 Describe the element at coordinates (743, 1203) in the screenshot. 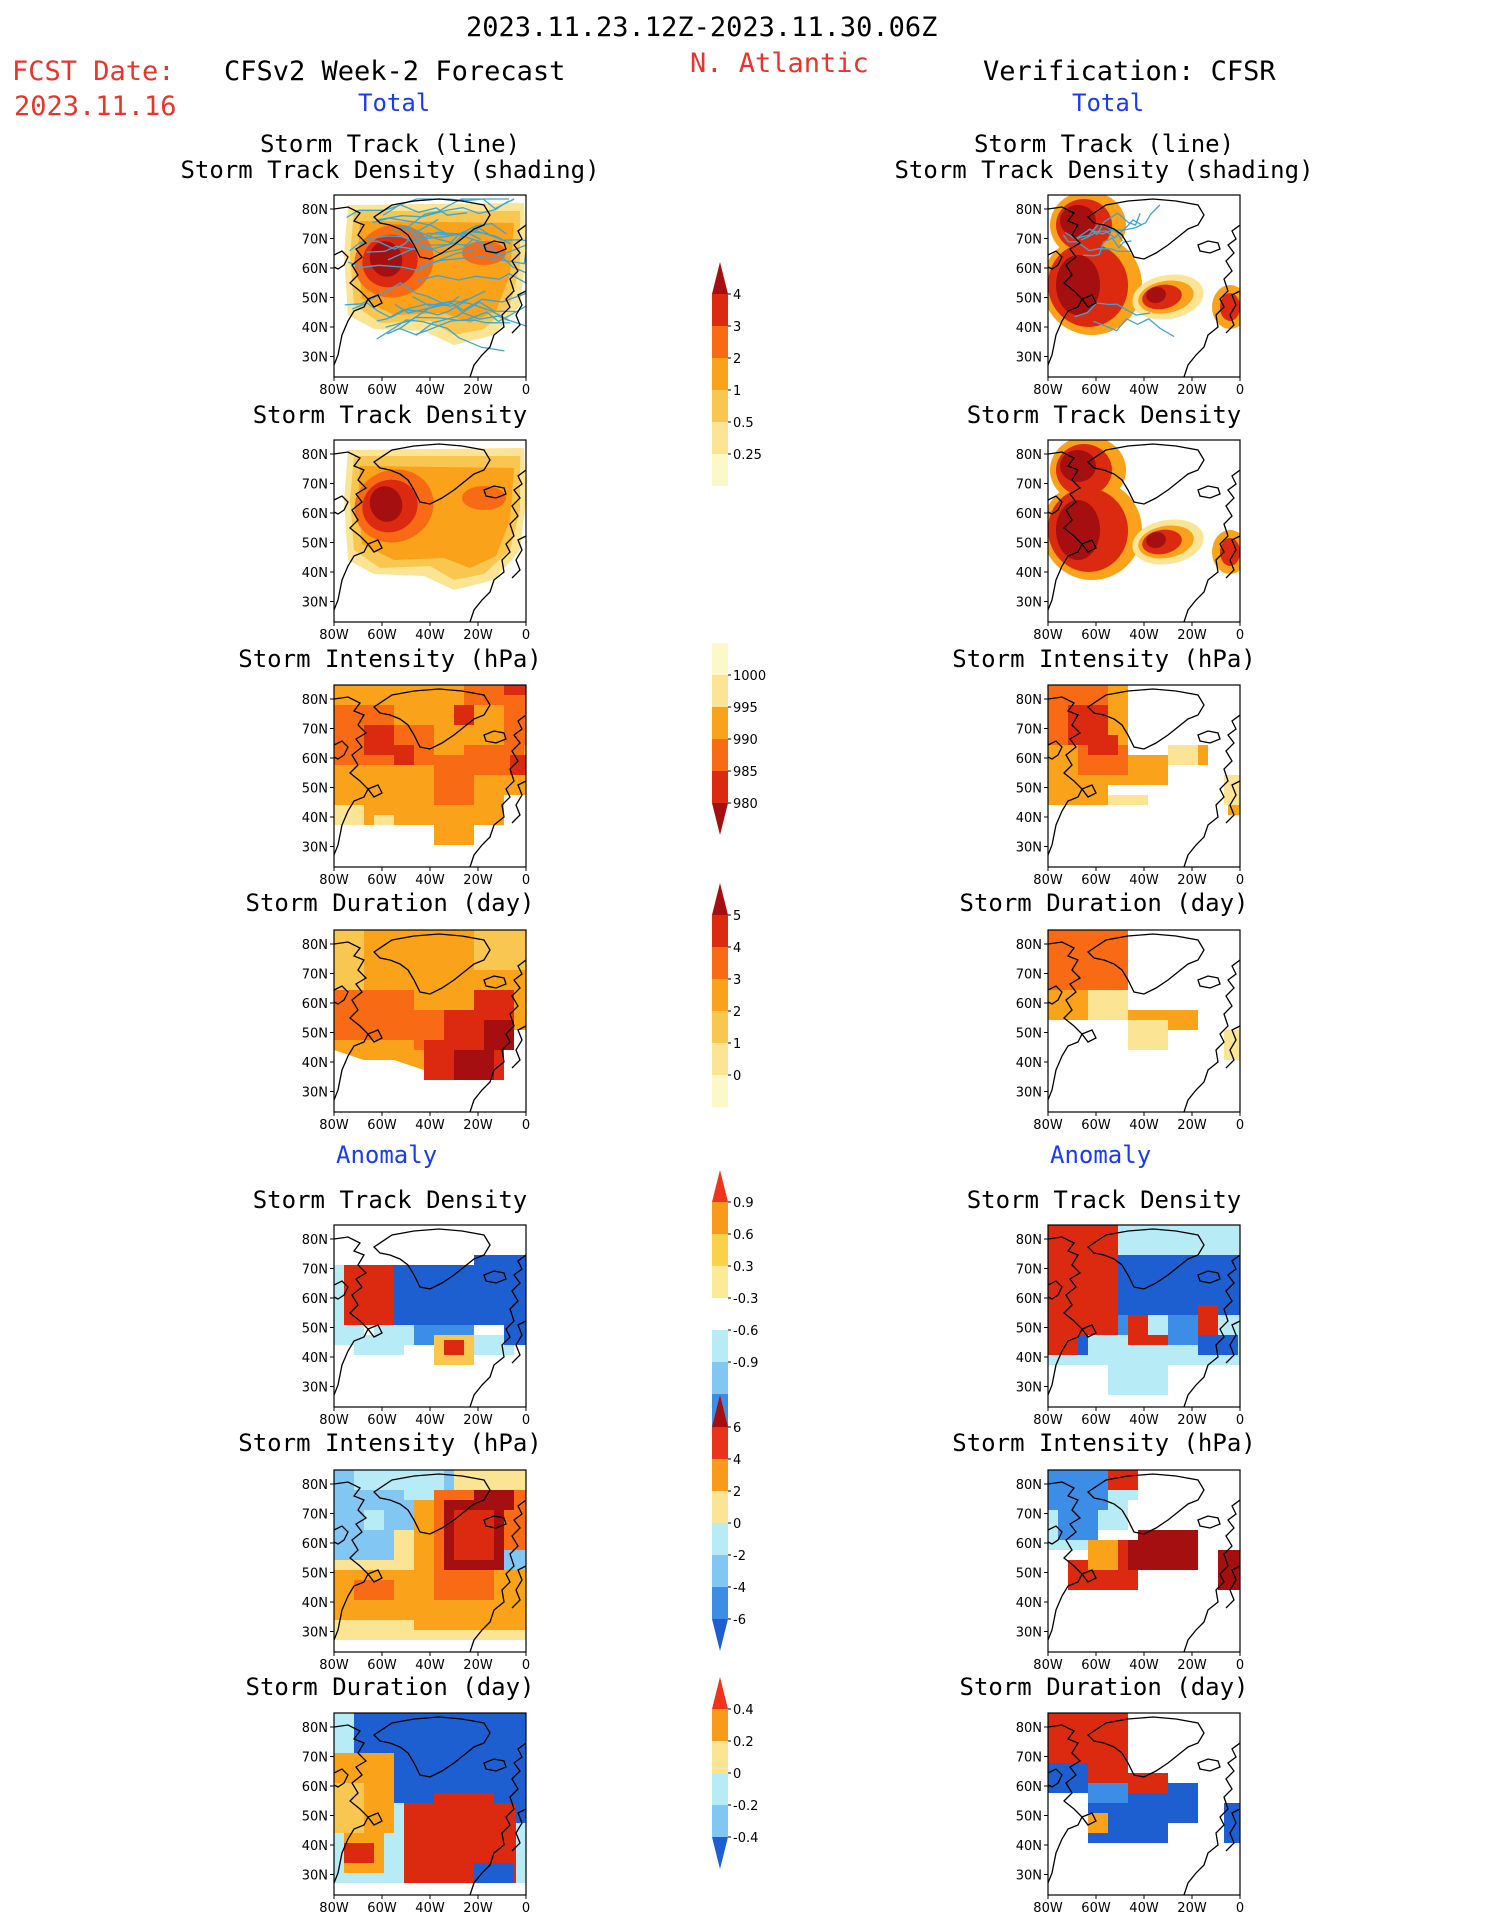

I see `colorbar-label: 0.9` at that location.